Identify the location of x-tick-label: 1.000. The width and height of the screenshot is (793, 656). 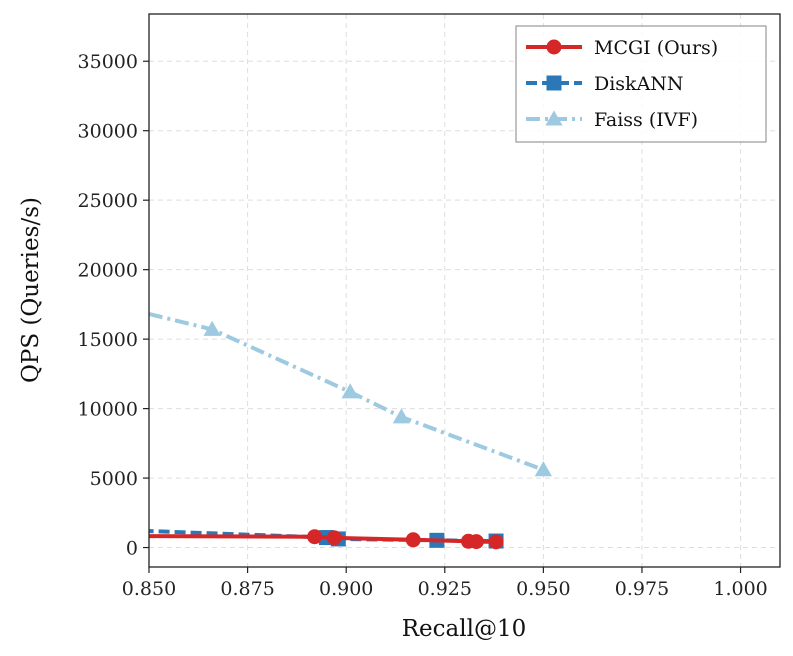
(740, 589).